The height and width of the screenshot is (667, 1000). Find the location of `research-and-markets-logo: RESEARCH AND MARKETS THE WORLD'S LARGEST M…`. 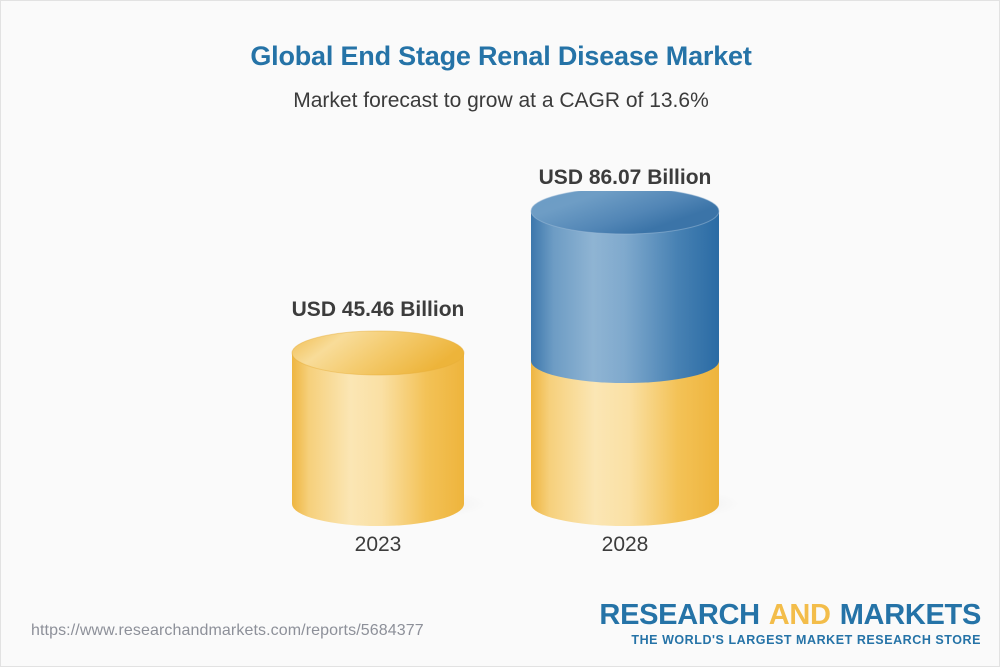

research-and-markets-logo: RESEARCH AND MARKETS THE WORLD'S LARGEST M… is located at coordinates (790, 623).